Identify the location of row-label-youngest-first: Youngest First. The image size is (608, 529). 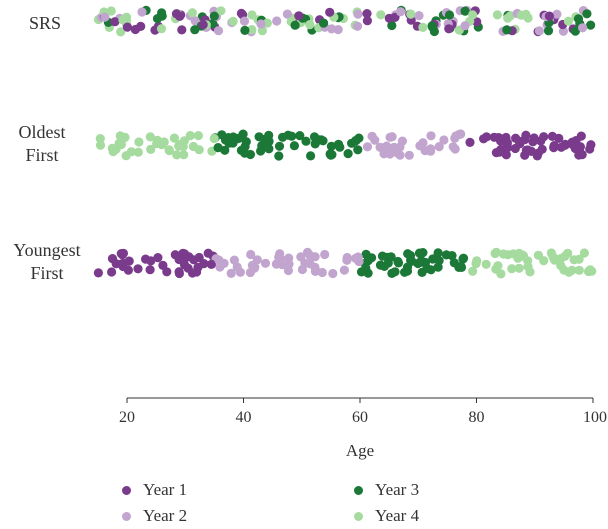
(47, 262).